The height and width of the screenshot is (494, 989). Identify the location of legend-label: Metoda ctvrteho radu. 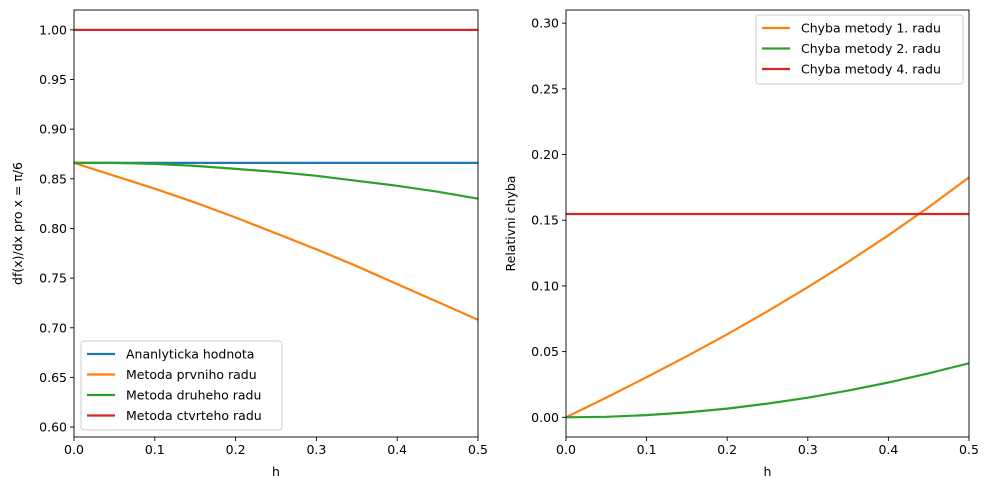
(194, 415).